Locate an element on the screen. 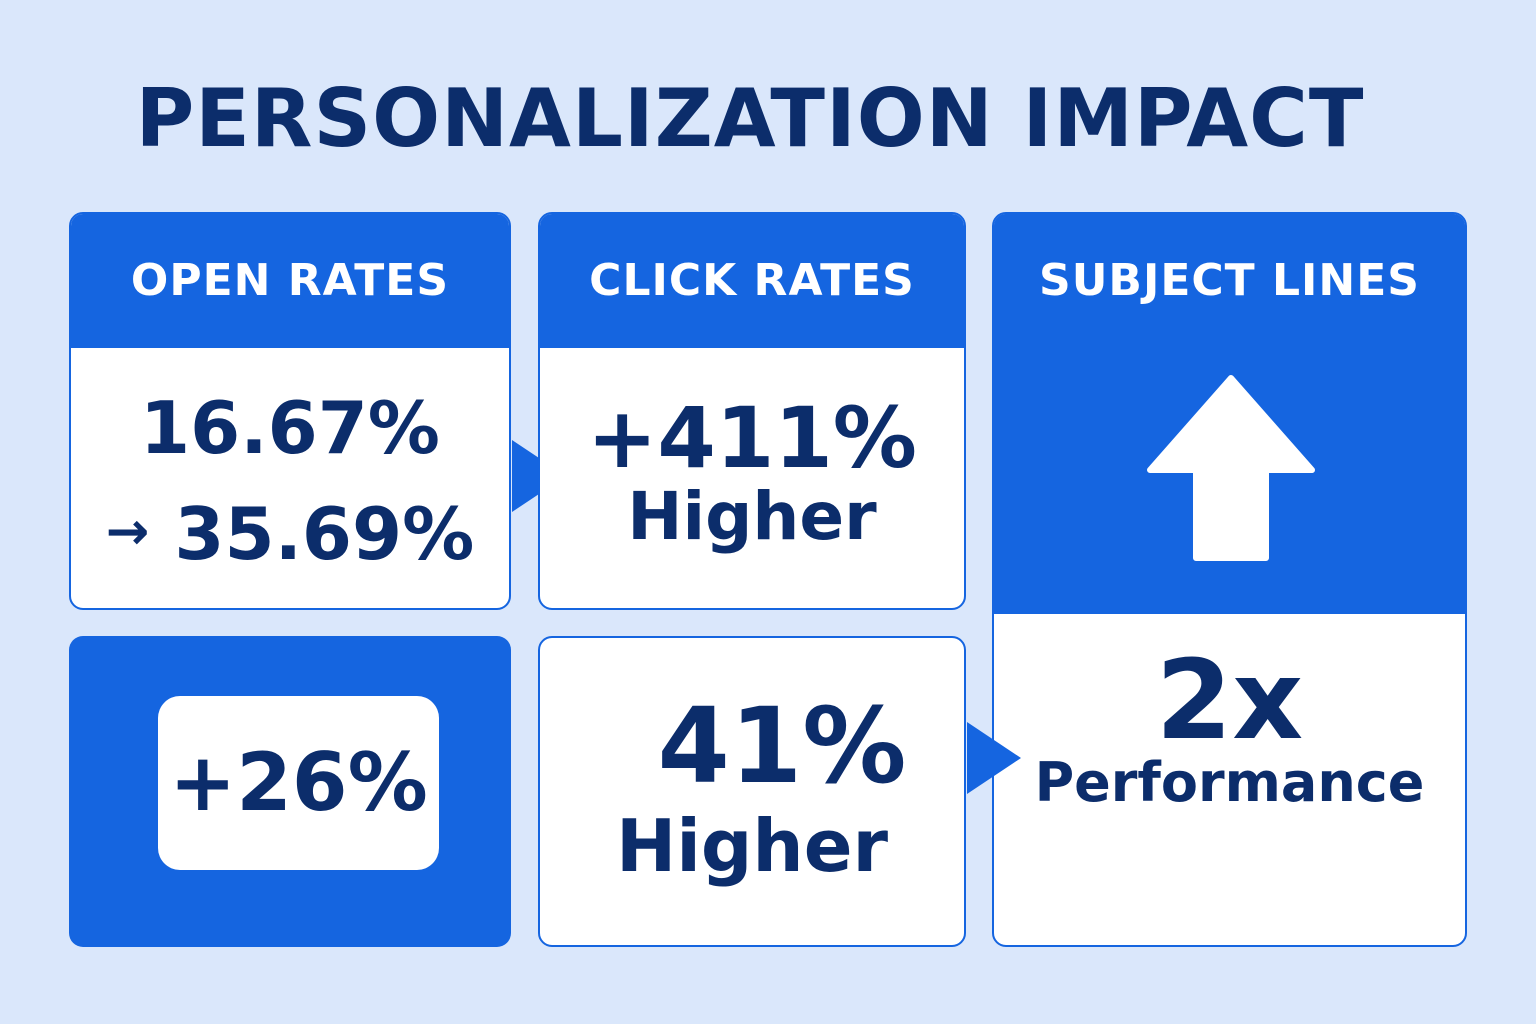 The image size is (1536, 1024). lift-panel: +26% is located at coordinates (290, 791).